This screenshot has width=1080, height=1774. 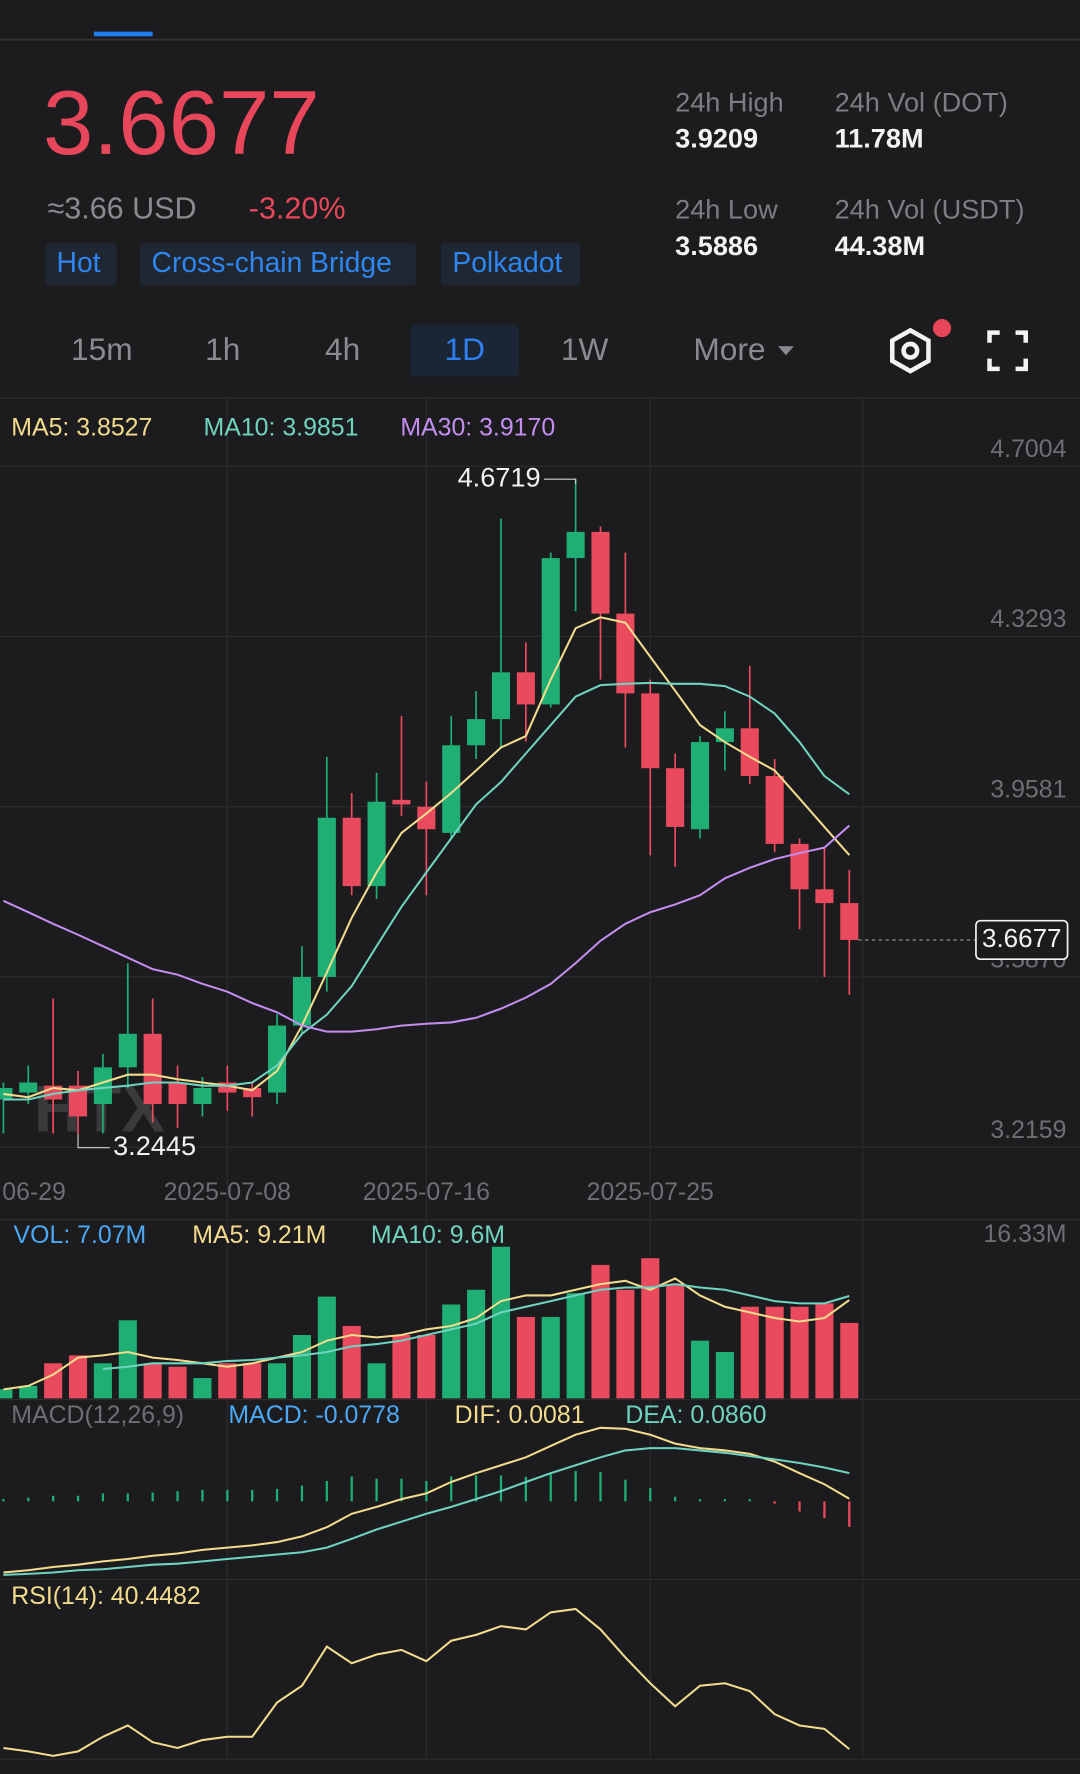 I want to click on dropdown-arrow, so click(x=786, y=351).